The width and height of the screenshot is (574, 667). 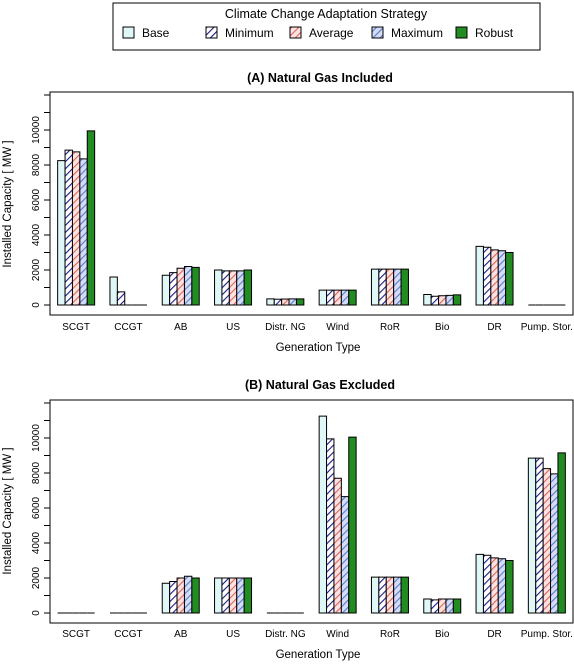 What do you see at coordinates (76, 327) in the screenshot?
I see `panel-a-category-label: SCGT` at bounding box center [76, 327].